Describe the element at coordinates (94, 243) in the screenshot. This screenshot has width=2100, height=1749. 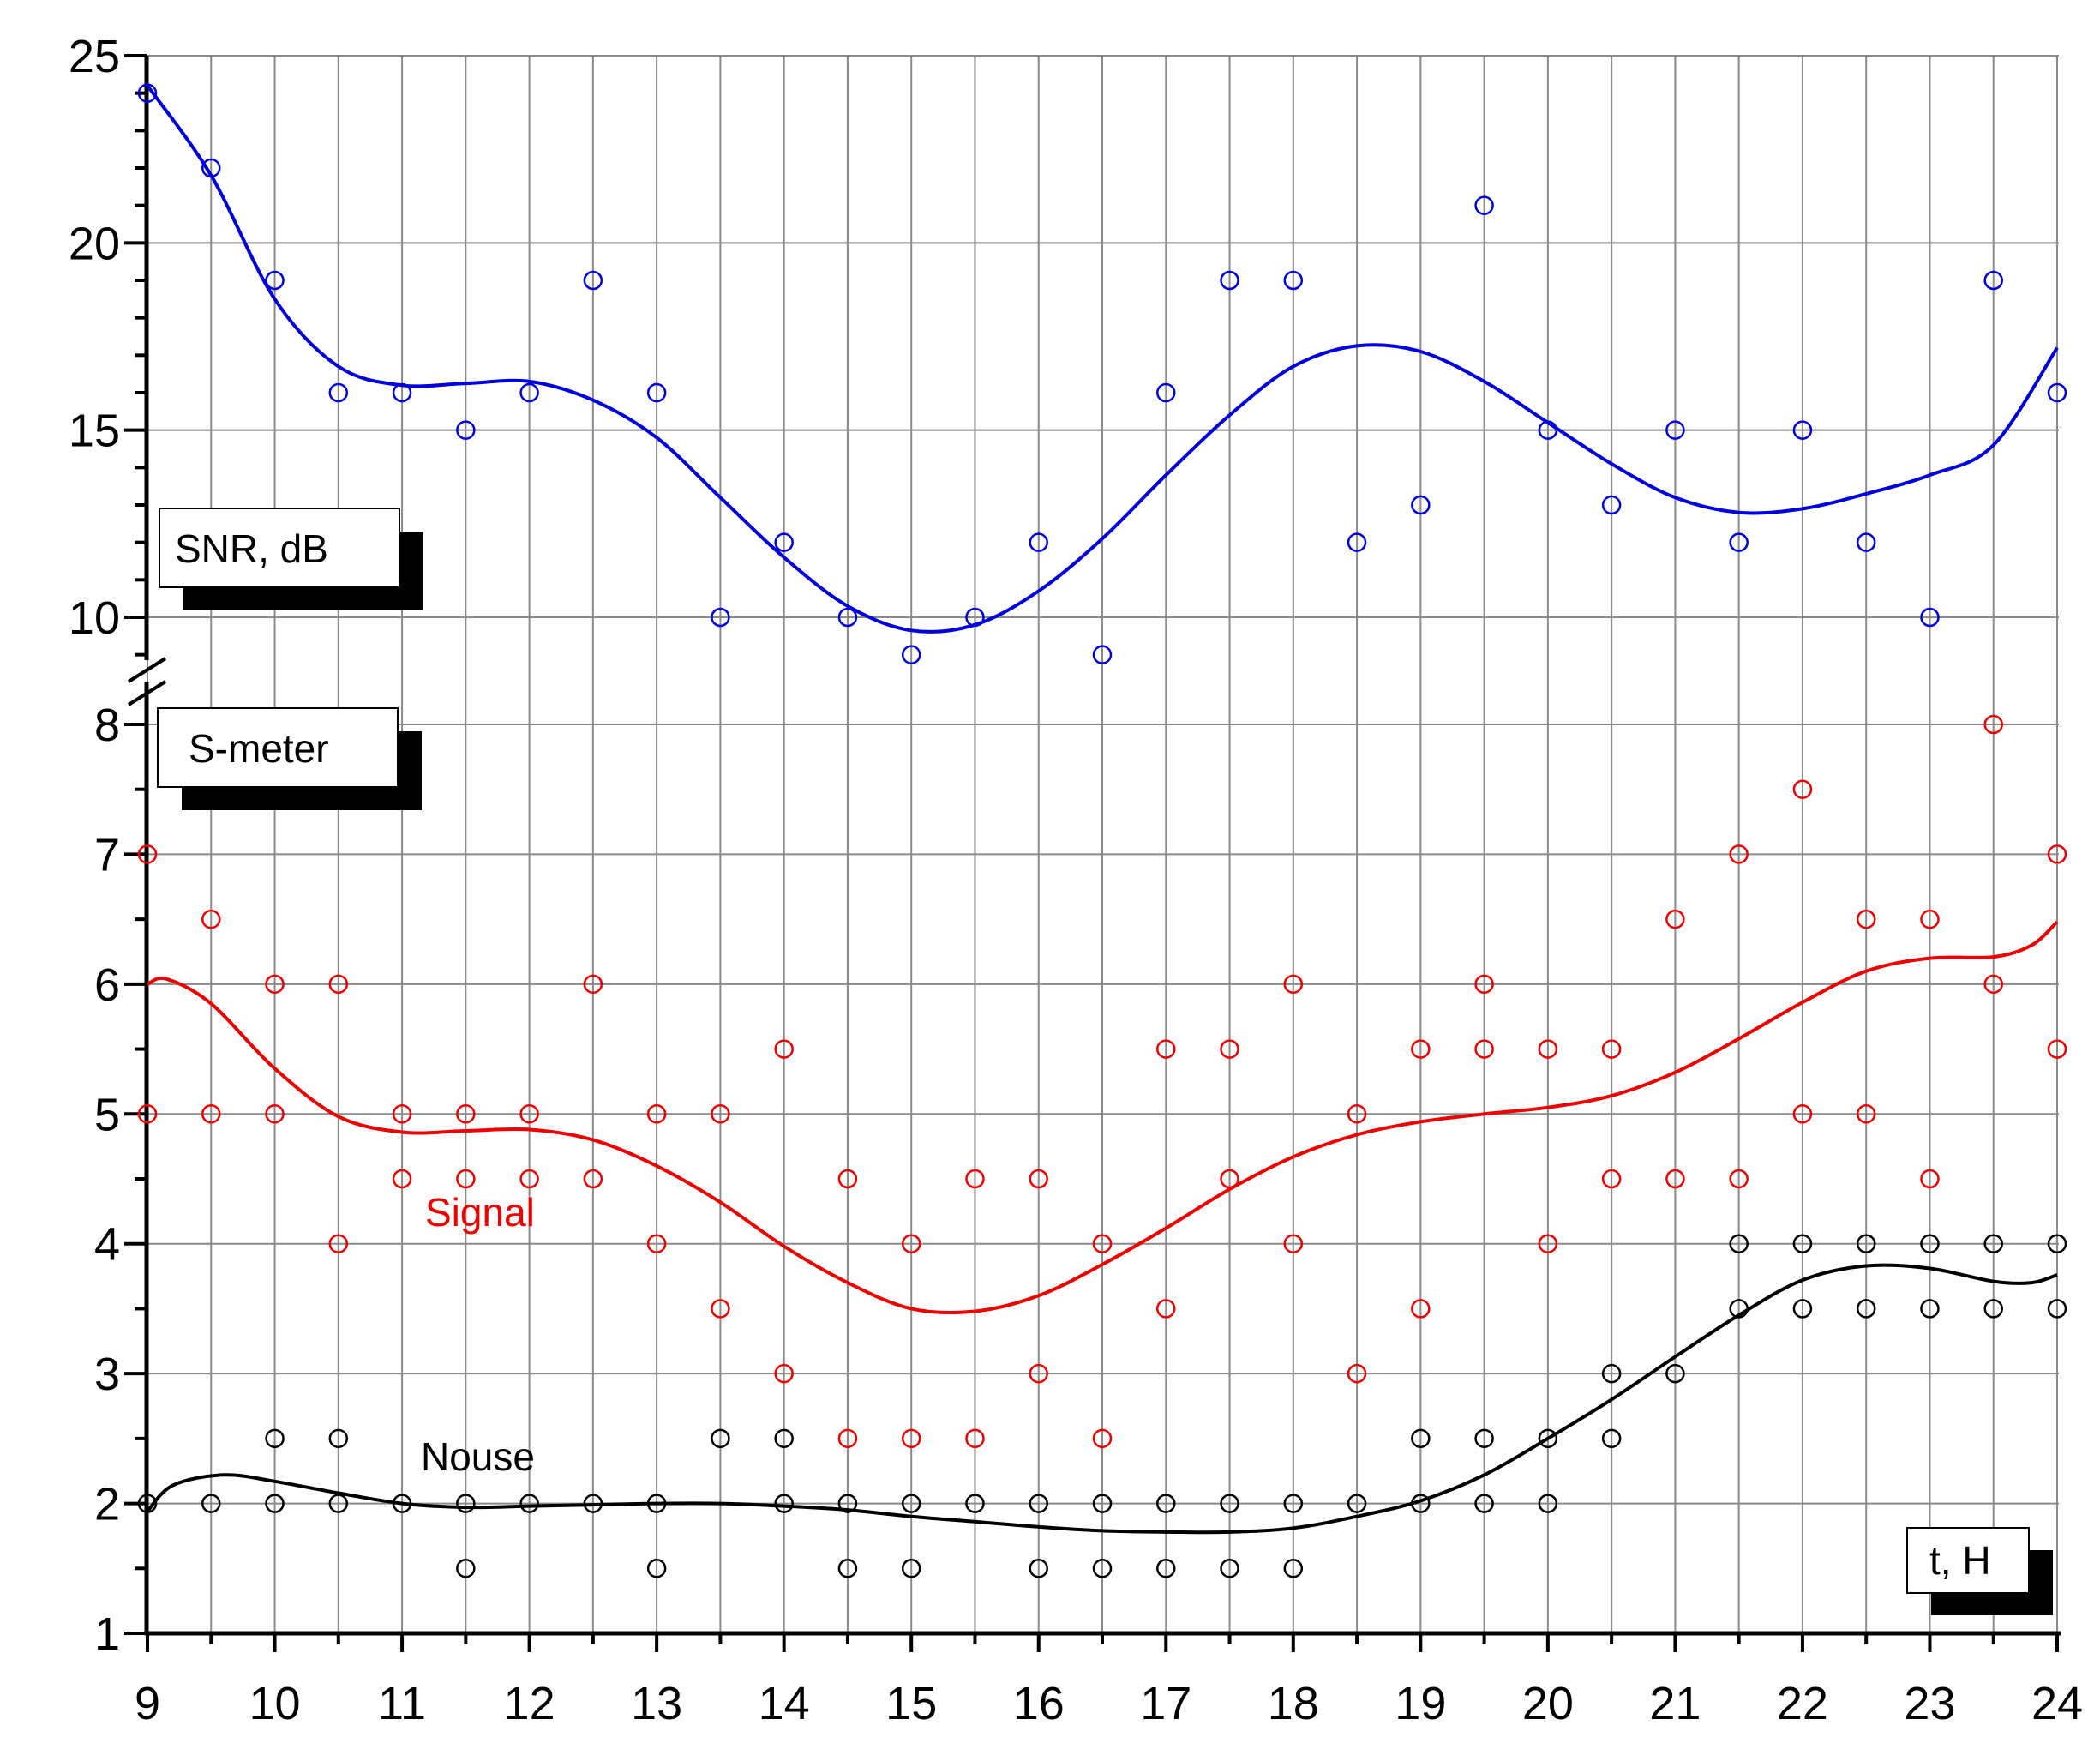
I see `y-tick-label-snr: 20` at that location.